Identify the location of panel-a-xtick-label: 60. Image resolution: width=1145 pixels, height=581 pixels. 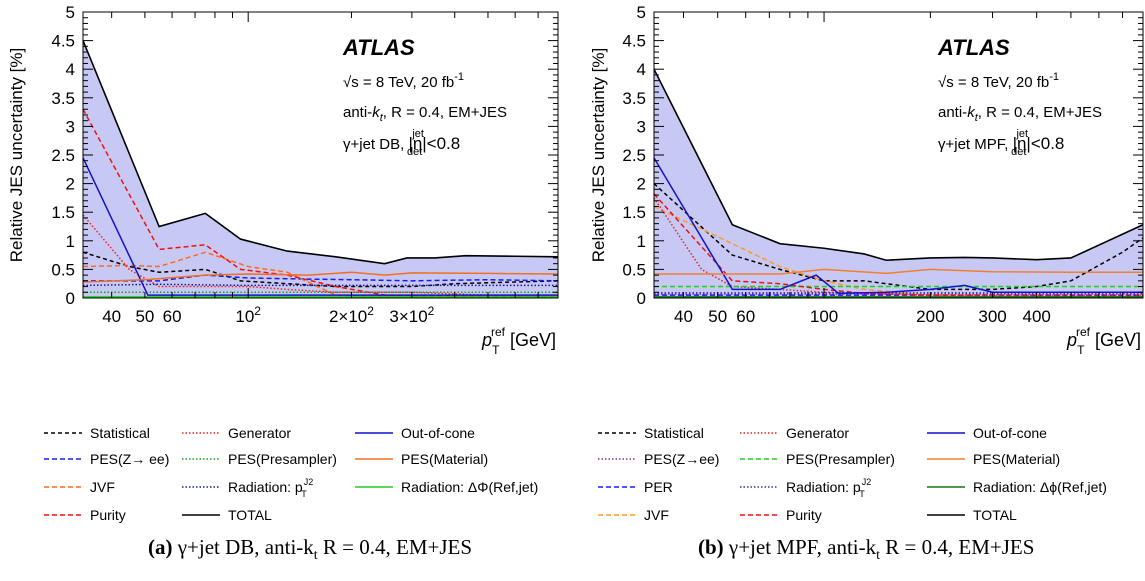
(172, 316).